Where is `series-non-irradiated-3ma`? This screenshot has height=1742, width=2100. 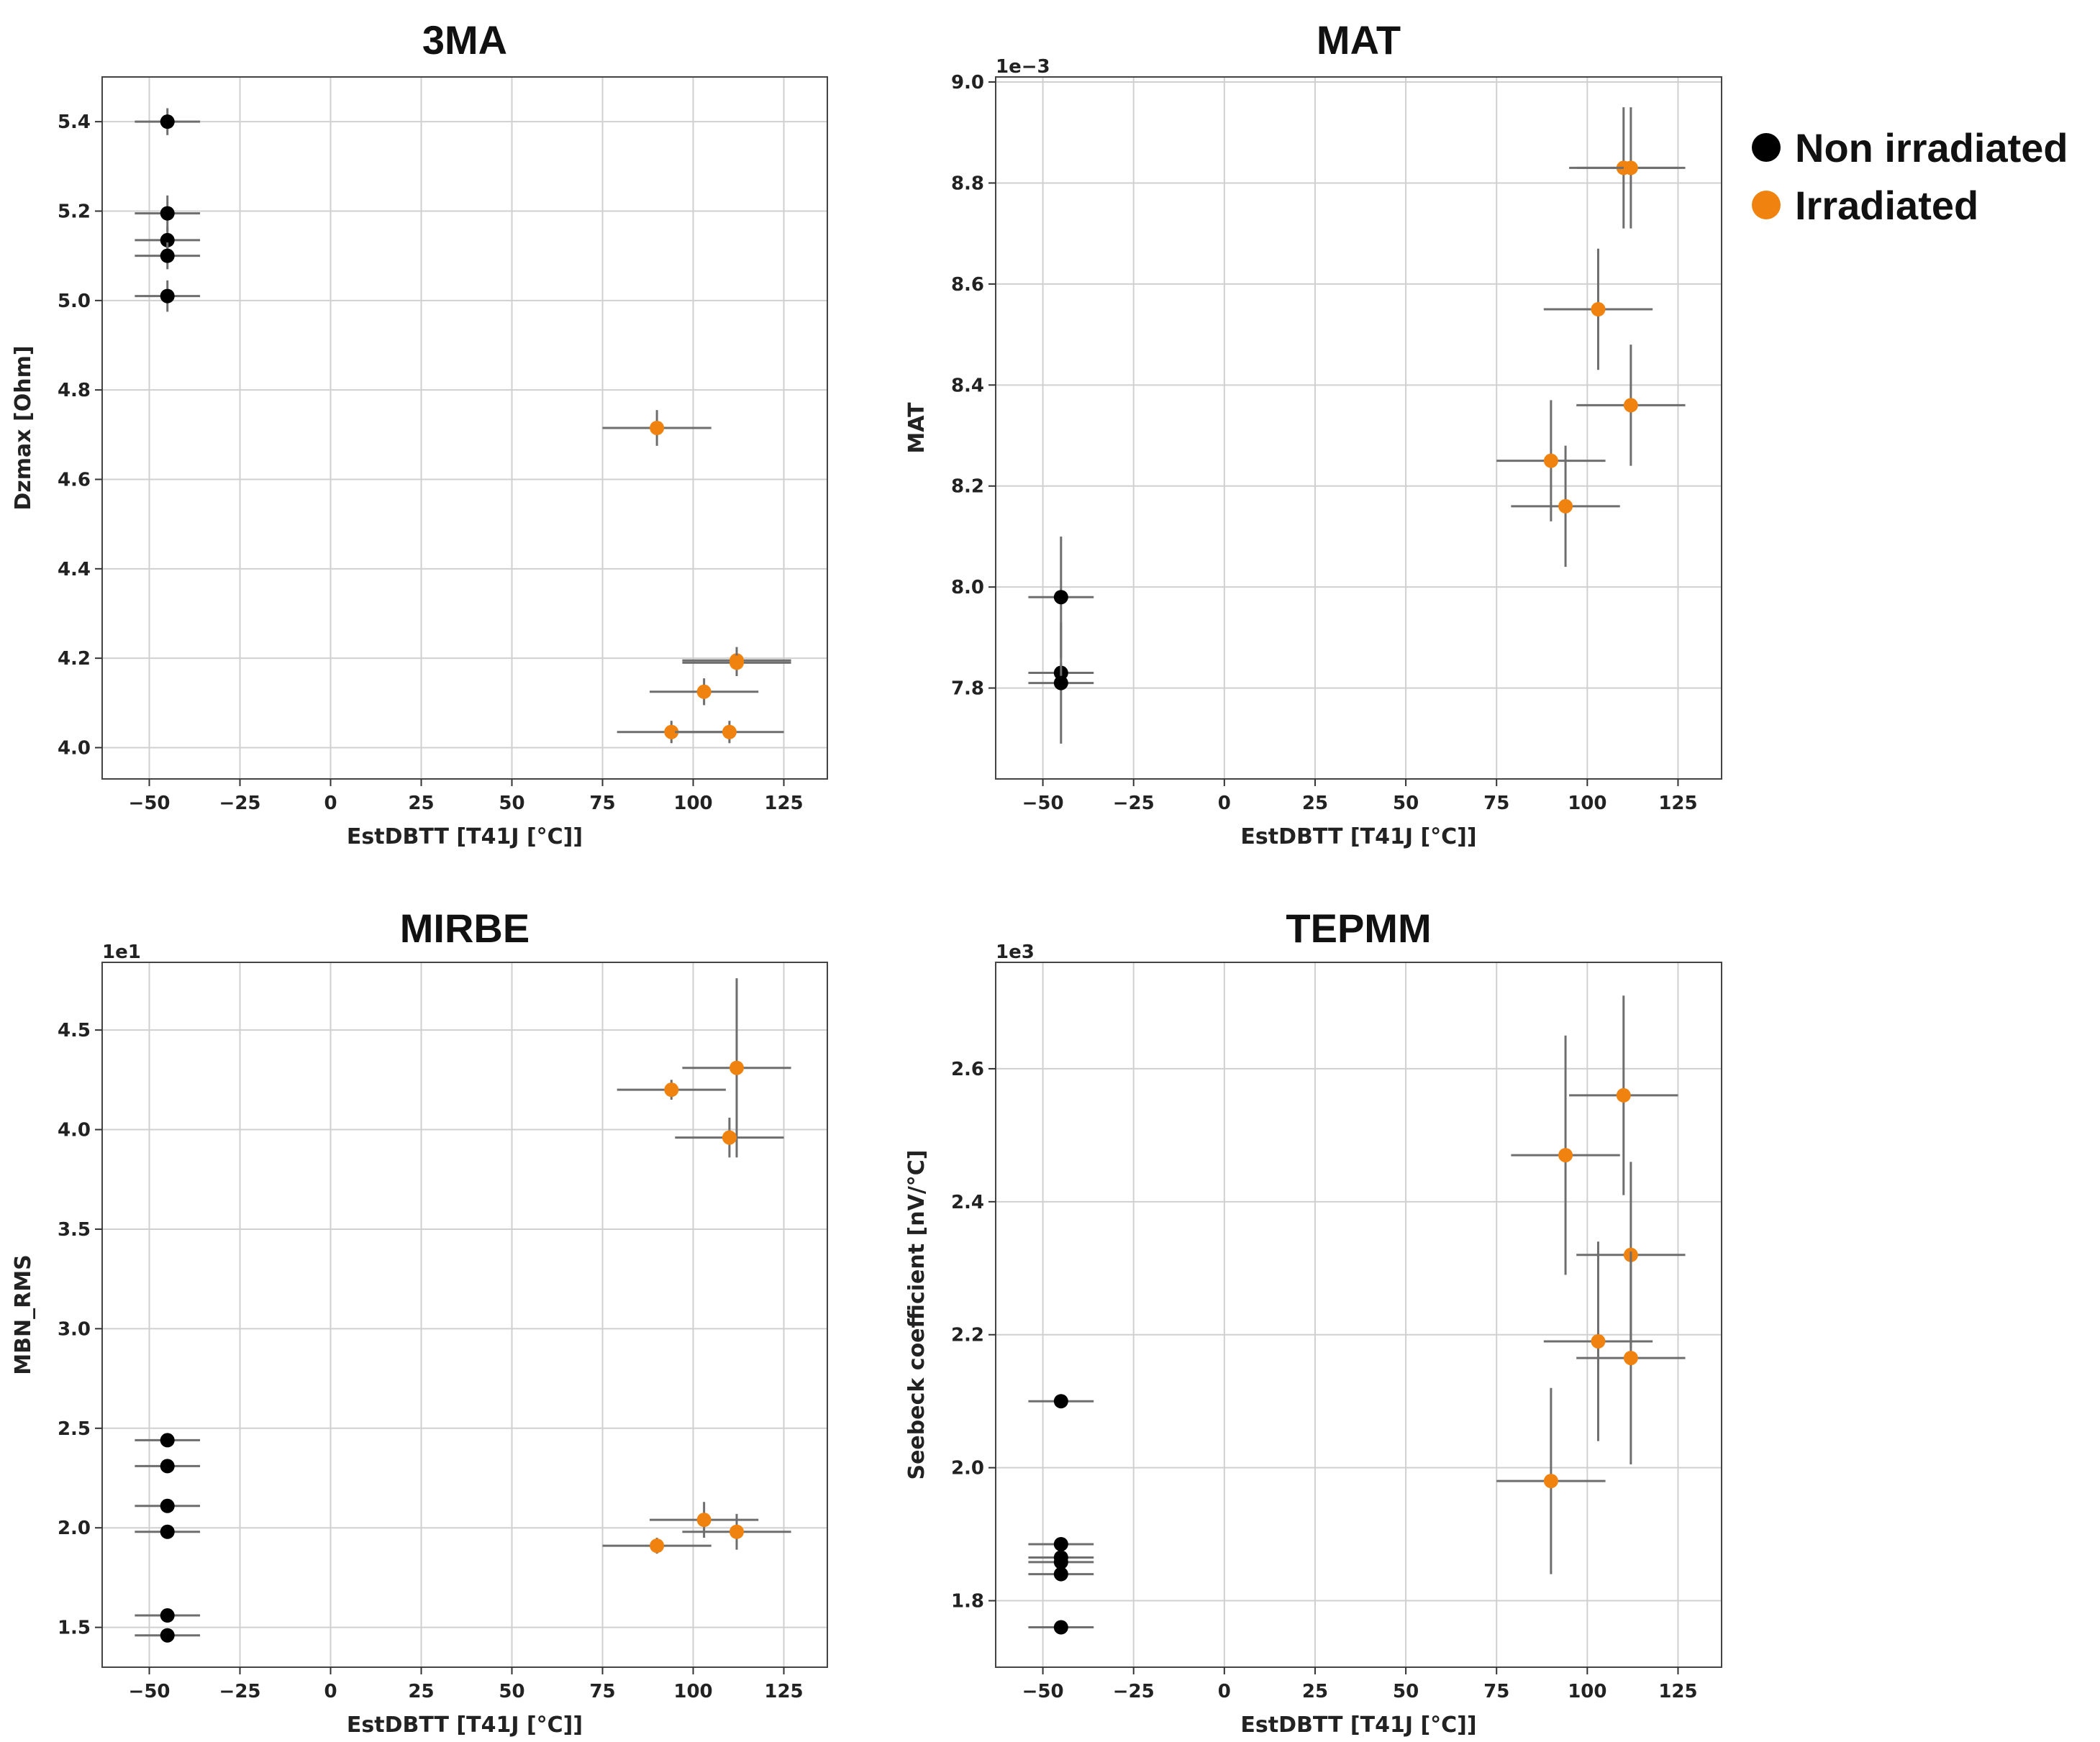
series-non-irradiated-3ma is located at coordinates (168, 210).